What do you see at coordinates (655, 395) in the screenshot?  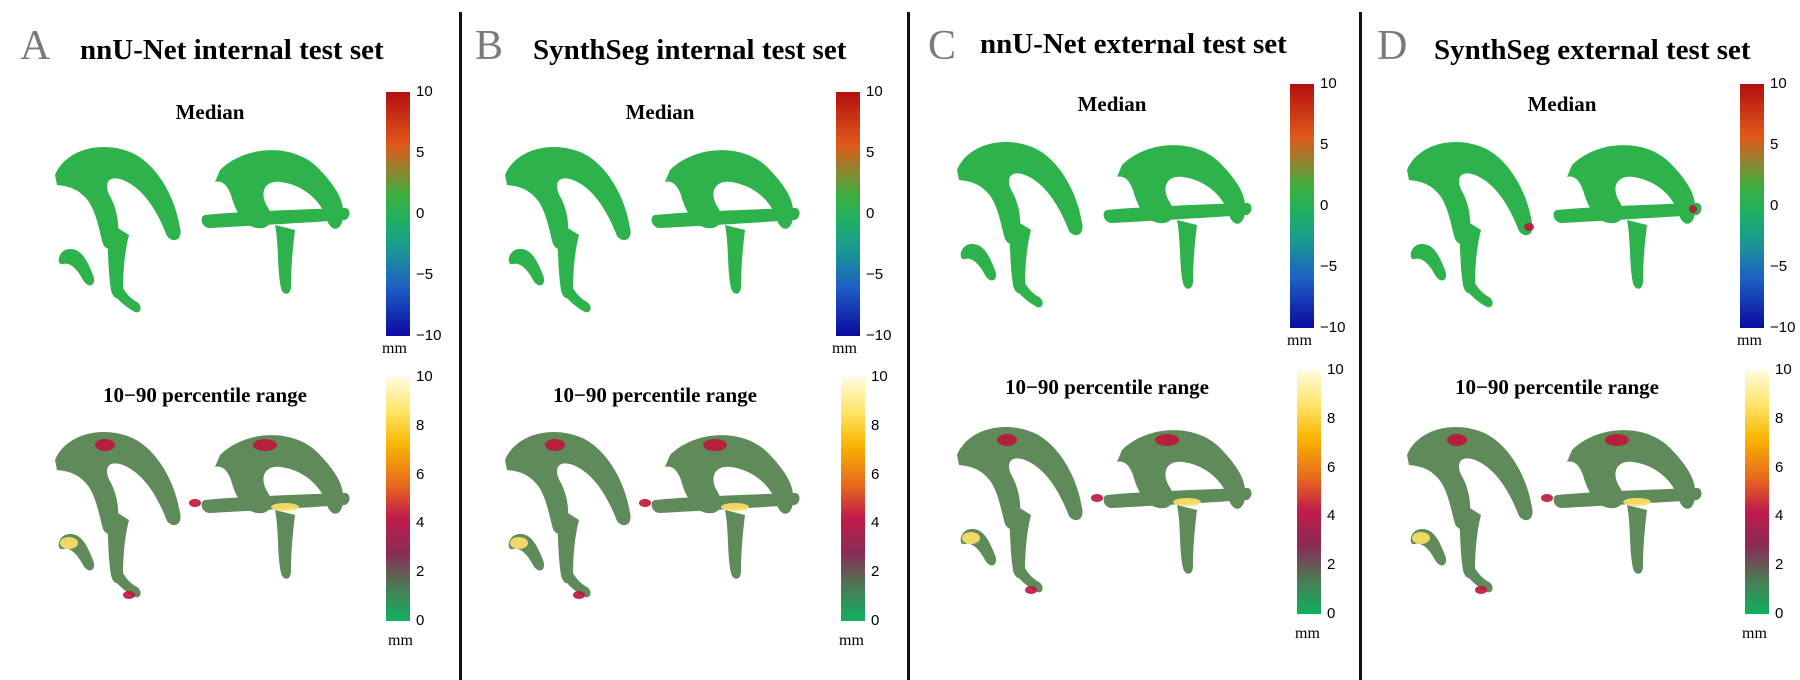 I see `range-title: 10−90 percentile range` at bounding box center [655, 395].